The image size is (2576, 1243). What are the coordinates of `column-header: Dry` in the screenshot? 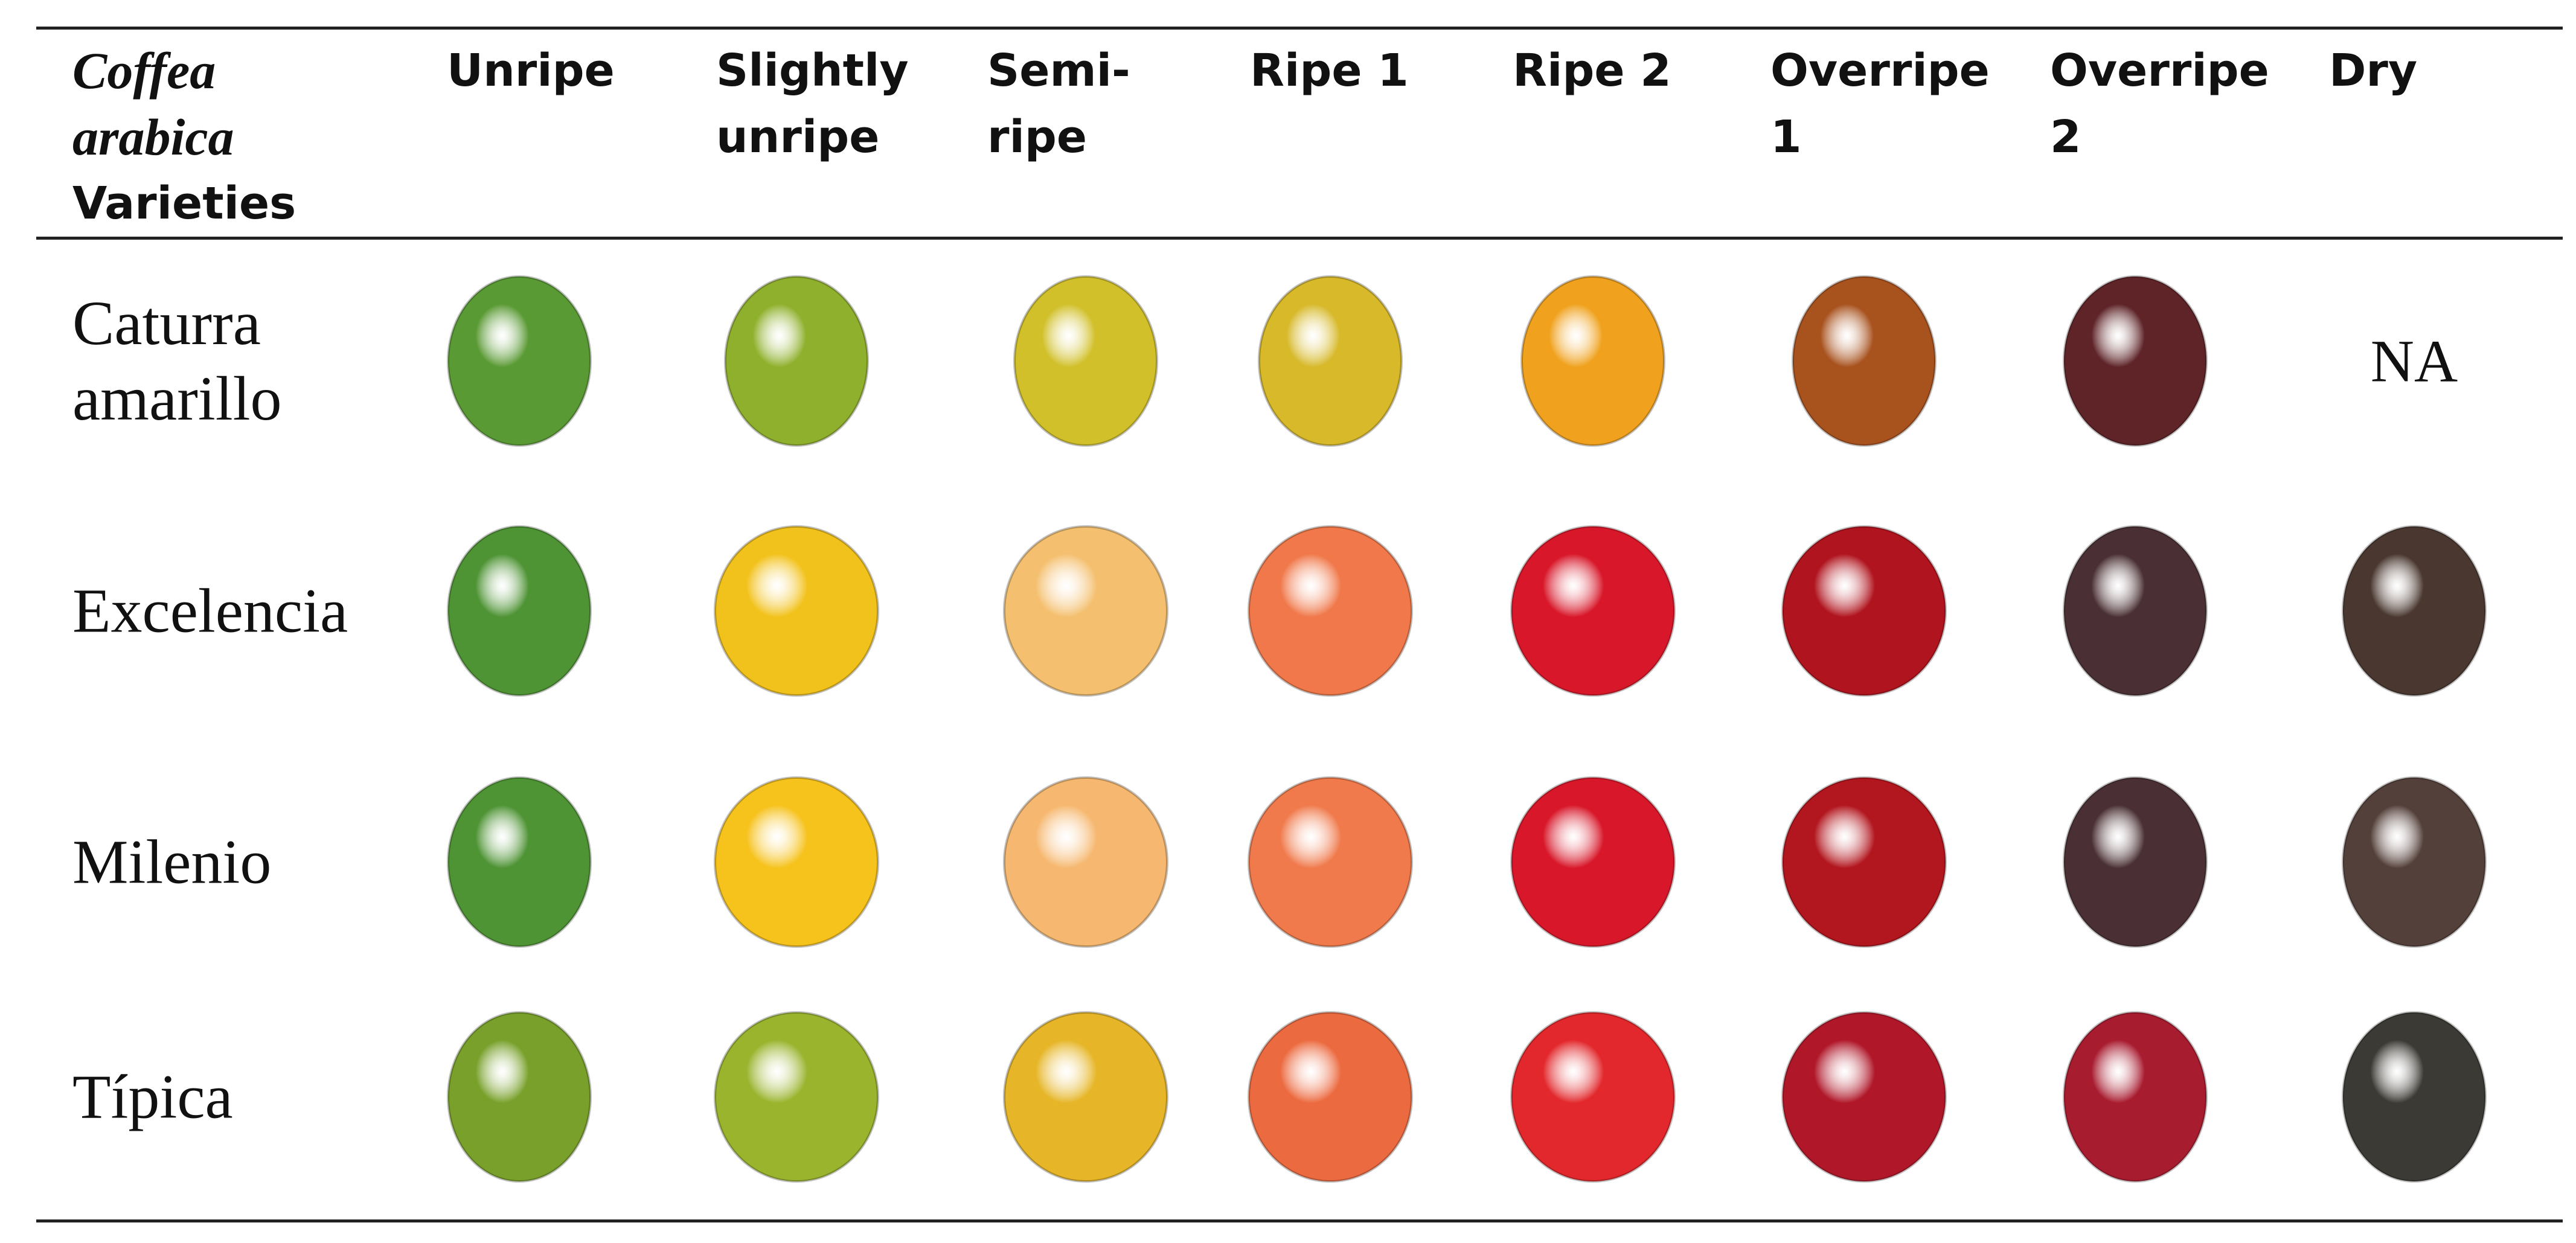 It's located at (2373, 71).